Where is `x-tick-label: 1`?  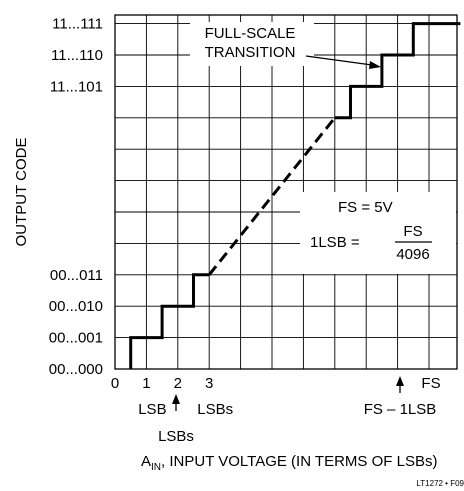 x-tick-label: 1 is located at coordinates (146, 383).